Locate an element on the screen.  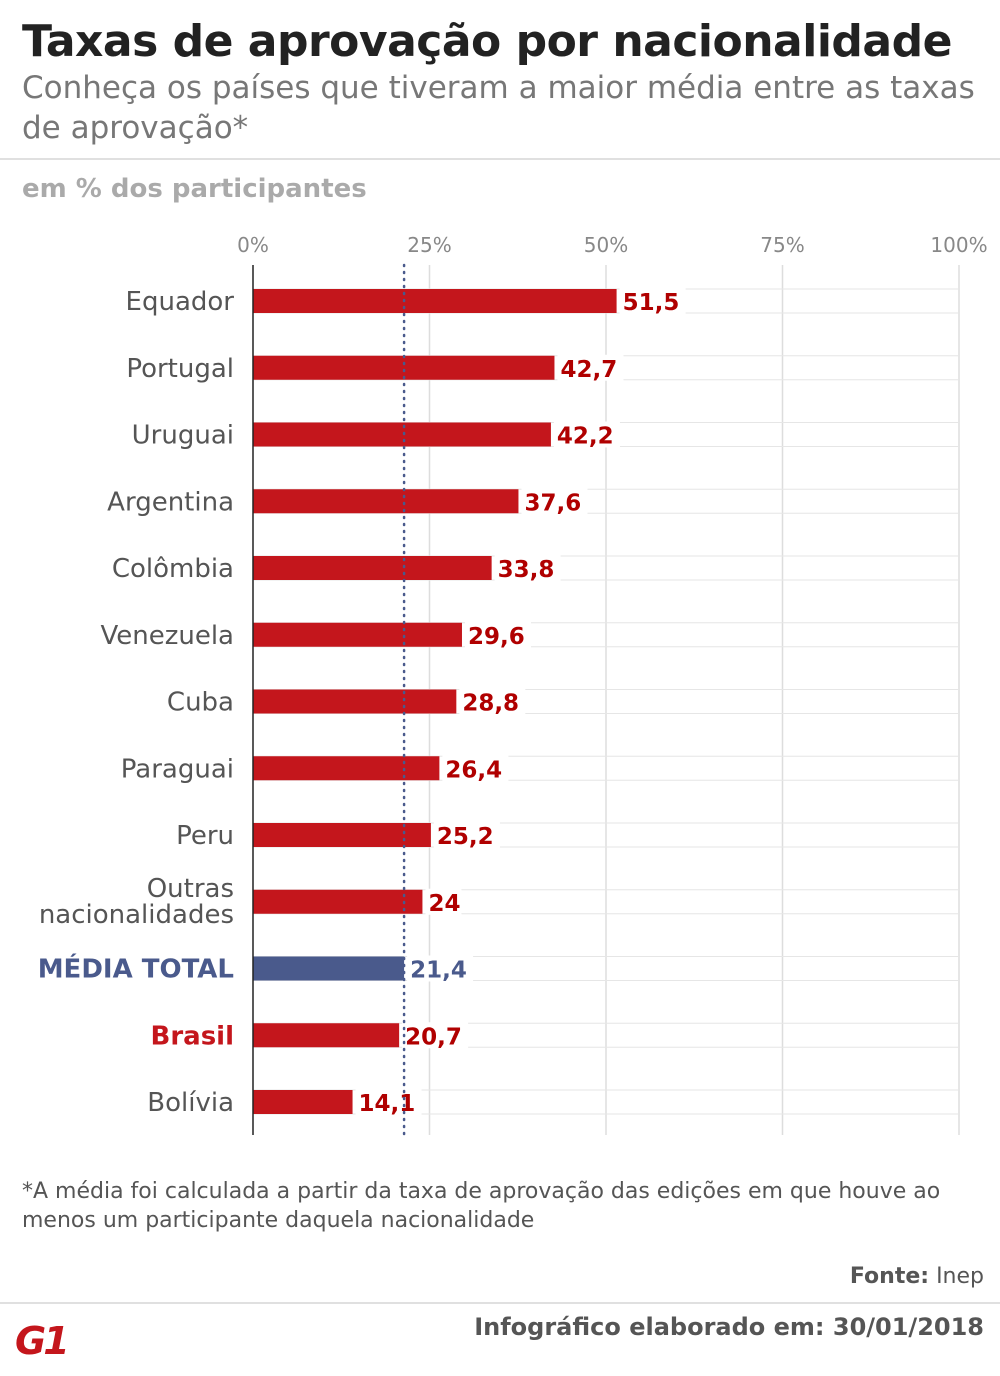
x-tick-label: 0% is located at coordinates (253, 245).